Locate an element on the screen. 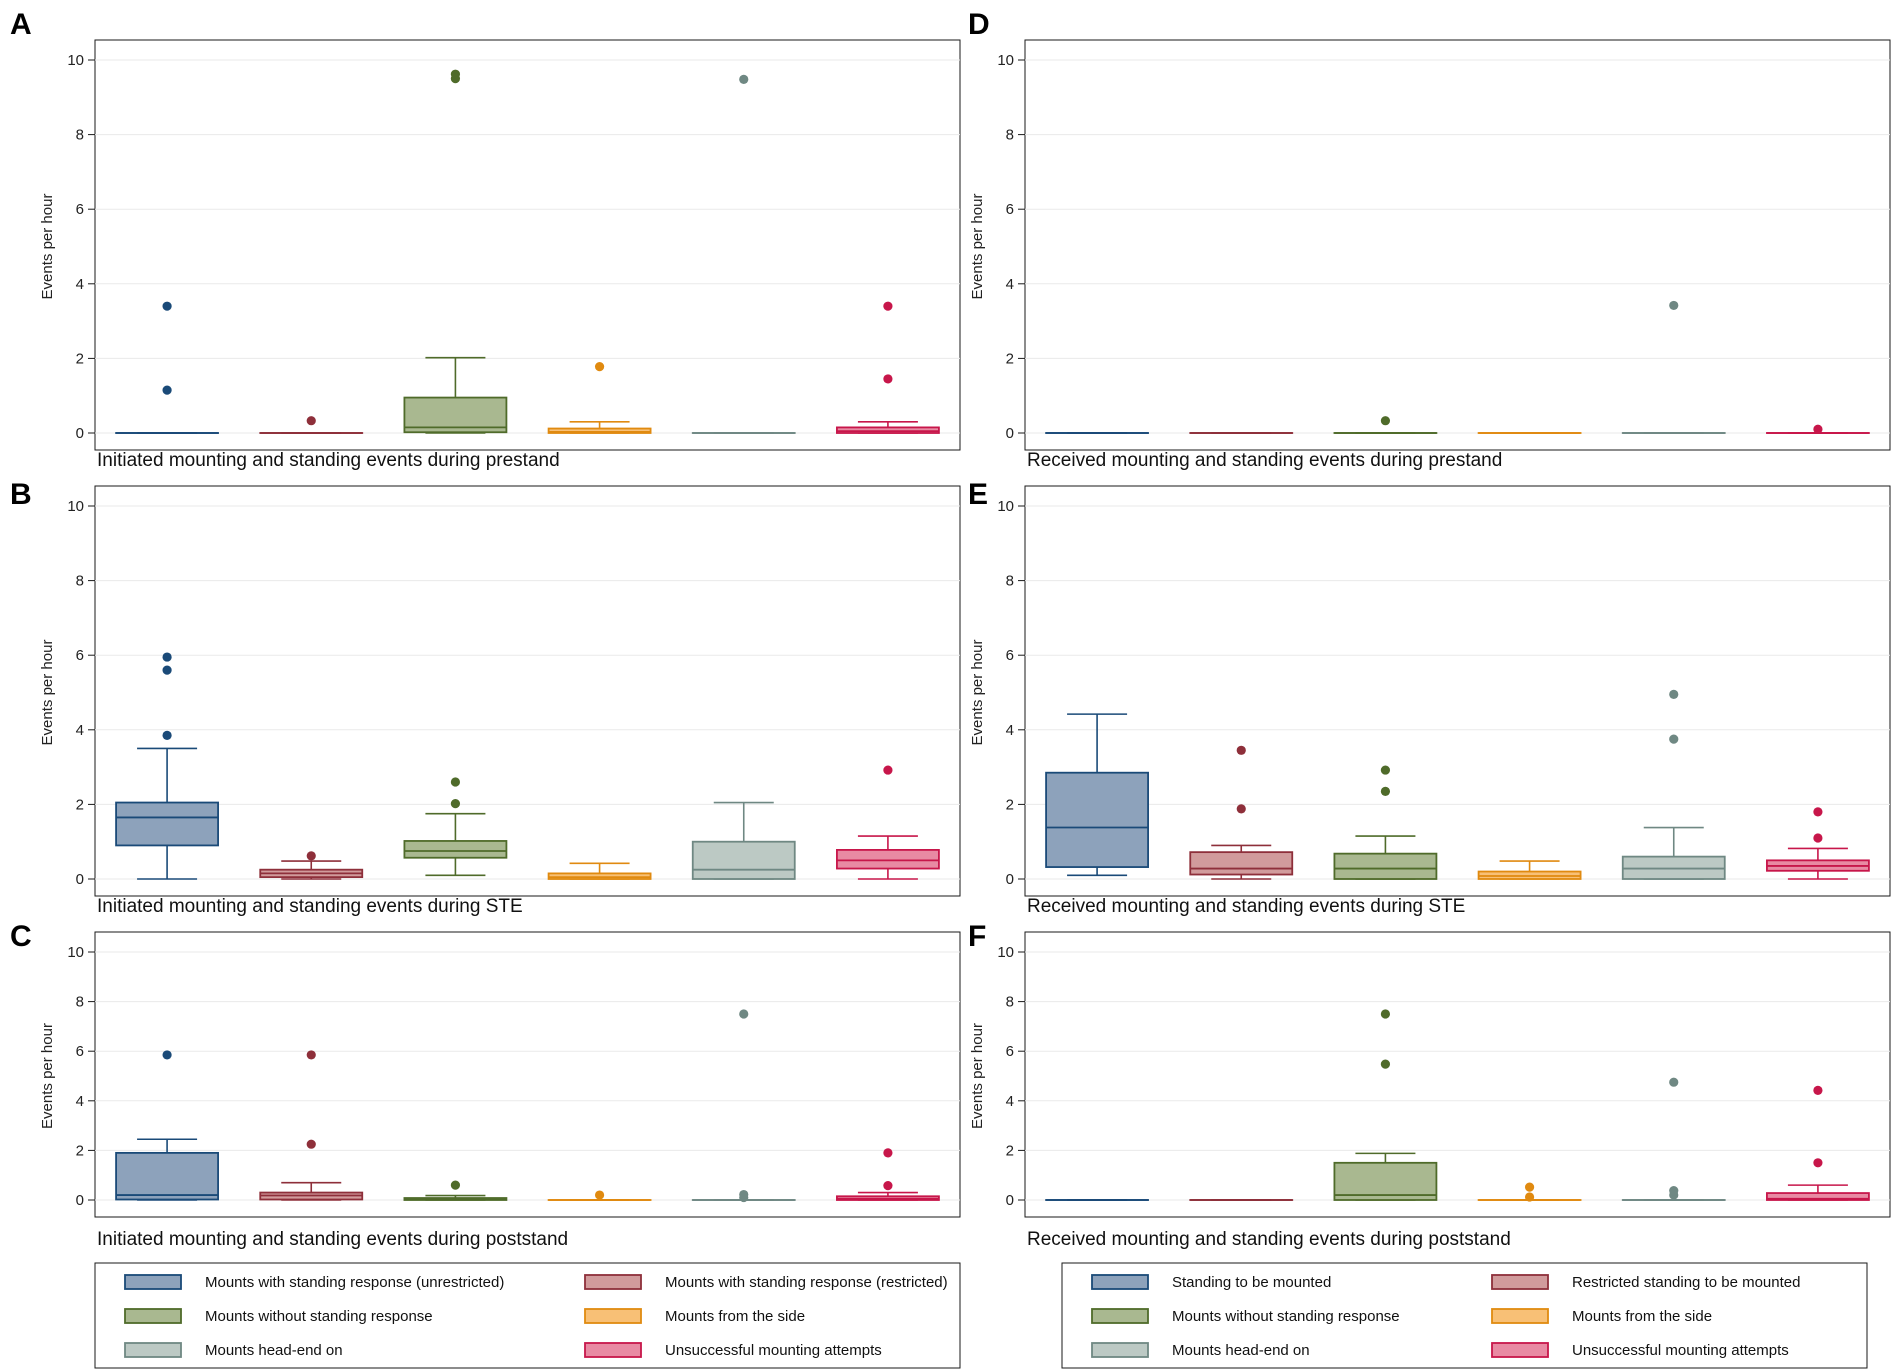 The width and height of the screenshot is (1901, 1370). legend-label: Unsuccessful mounting attempts is located at coordinates (773, 1350).